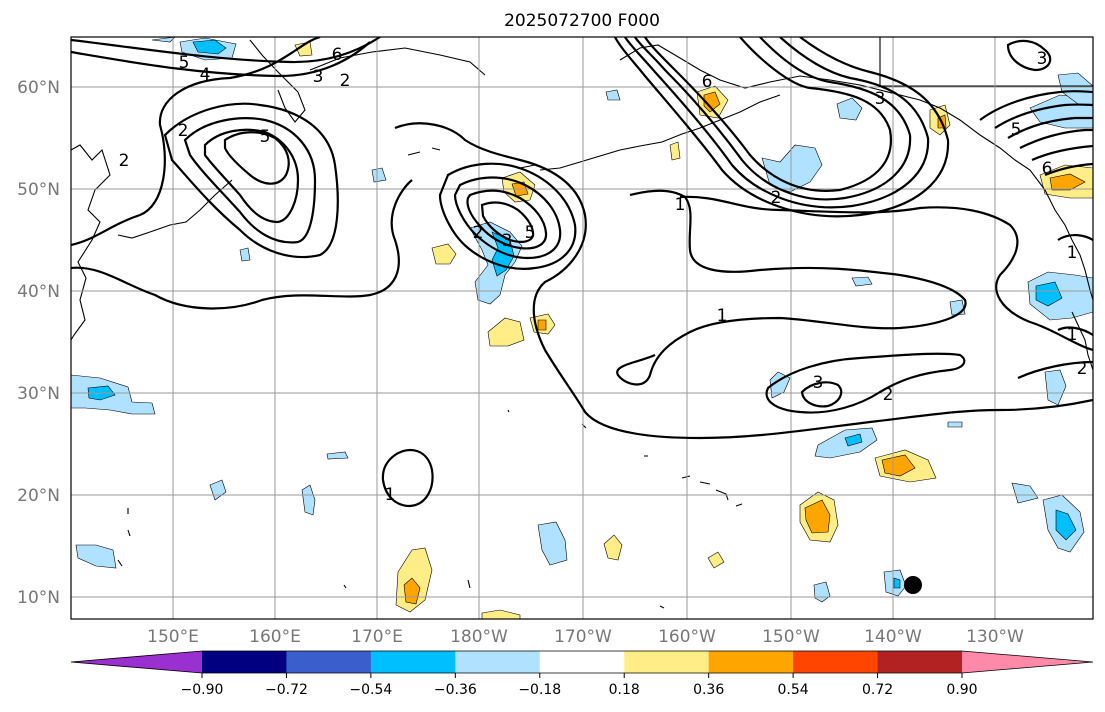 Image resolution: width=1105 pixels, height=712 pixels. I want to click on x-tick-label: 150°E, so click(173, 637).